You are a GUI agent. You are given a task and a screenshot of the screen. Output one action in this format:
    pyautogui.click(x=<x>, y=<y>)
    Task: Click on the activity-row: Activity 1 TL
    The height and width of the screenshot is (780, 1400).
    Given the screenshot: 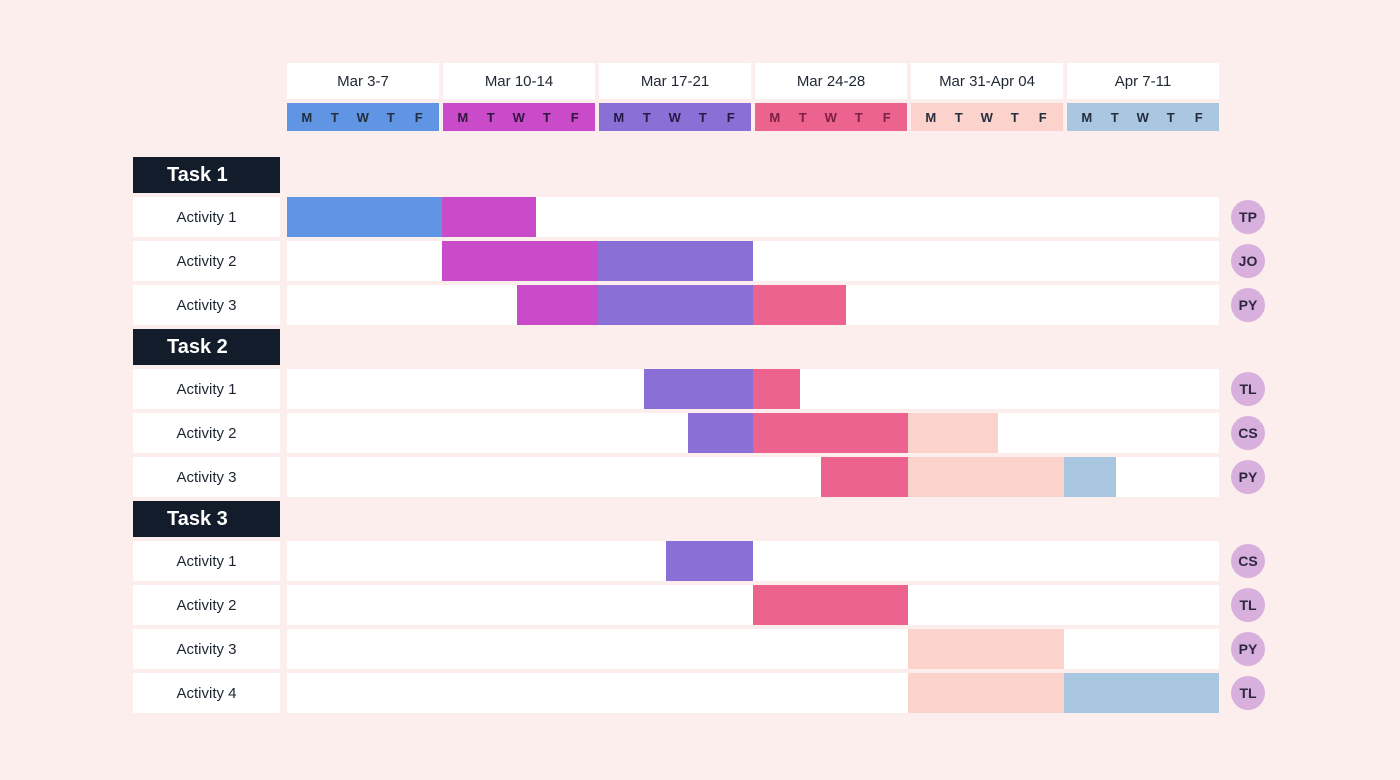 What is the action you would take?
    pyautogui.click(x=699, y=389)
    